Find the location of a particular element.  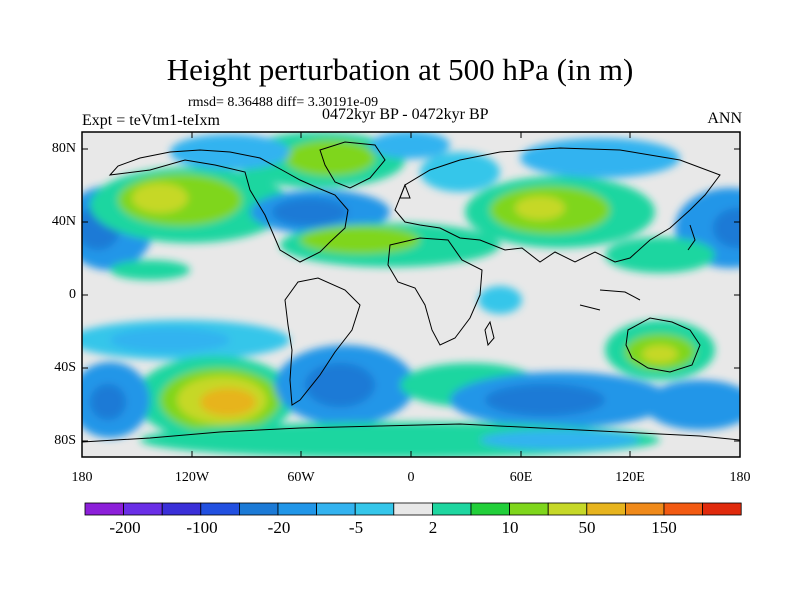

experiment-label: Expt = teVtm1-teIxm is located at coordinates (151, 120).